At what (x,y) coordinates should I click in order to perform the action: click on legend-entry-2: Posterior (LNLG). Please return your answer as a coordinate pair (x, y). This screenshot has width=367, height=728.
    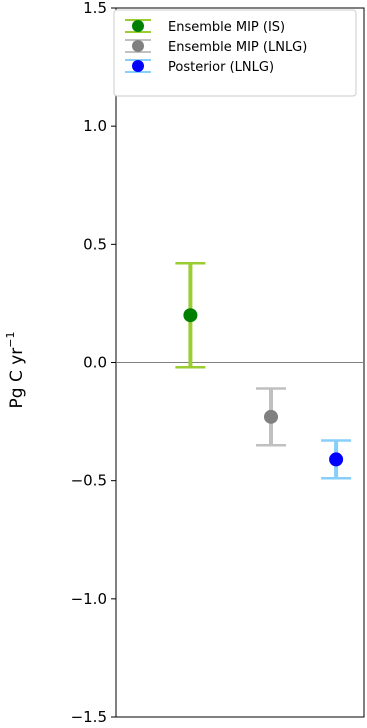
    Looking at the image, I should click on (199, 67).